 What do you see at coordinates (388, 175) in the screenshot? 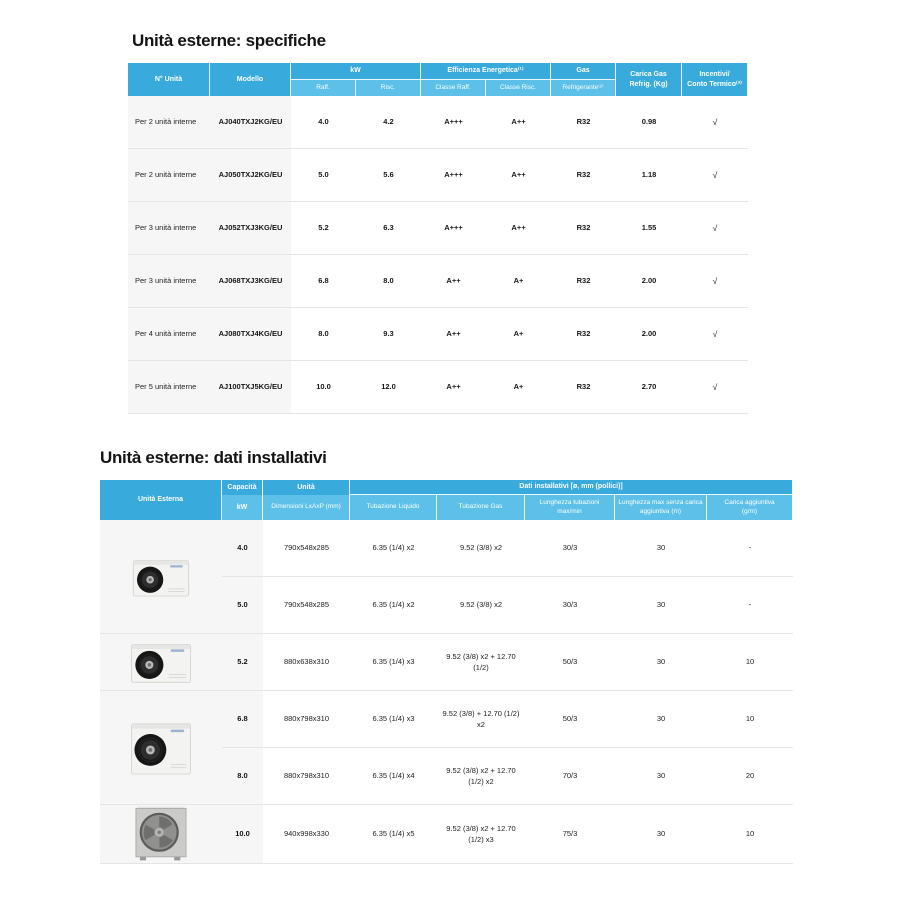
I see `kw-risc-value: 5.6` at bounding box center [388, 175].